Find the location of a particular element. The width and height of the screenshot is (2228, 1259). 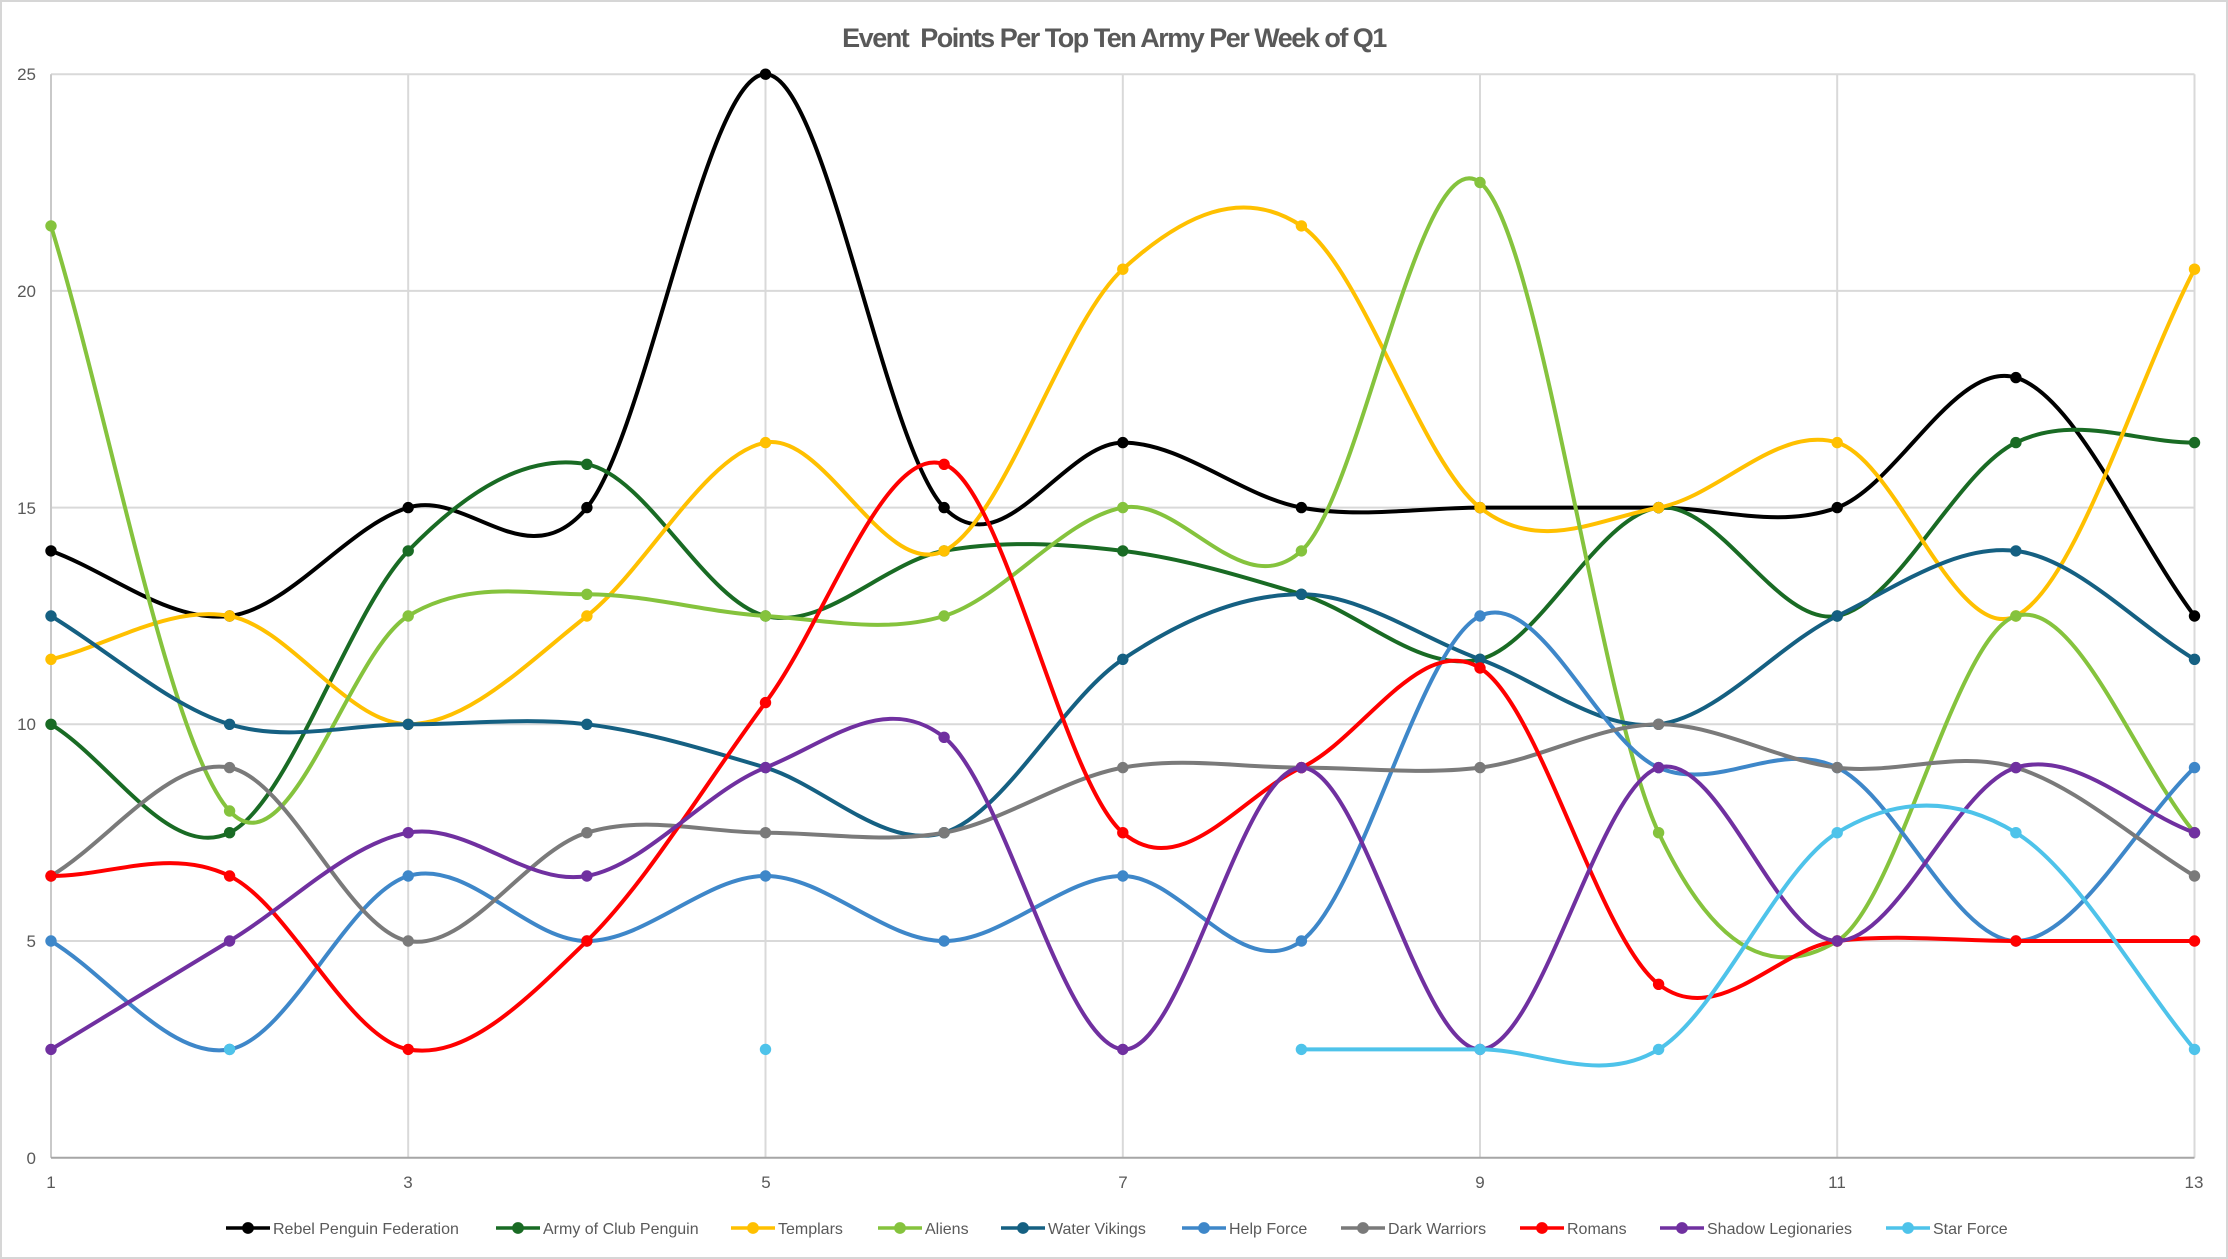

svg-text: Rebel Penguin Federation is located at coordinates (366, 1229).